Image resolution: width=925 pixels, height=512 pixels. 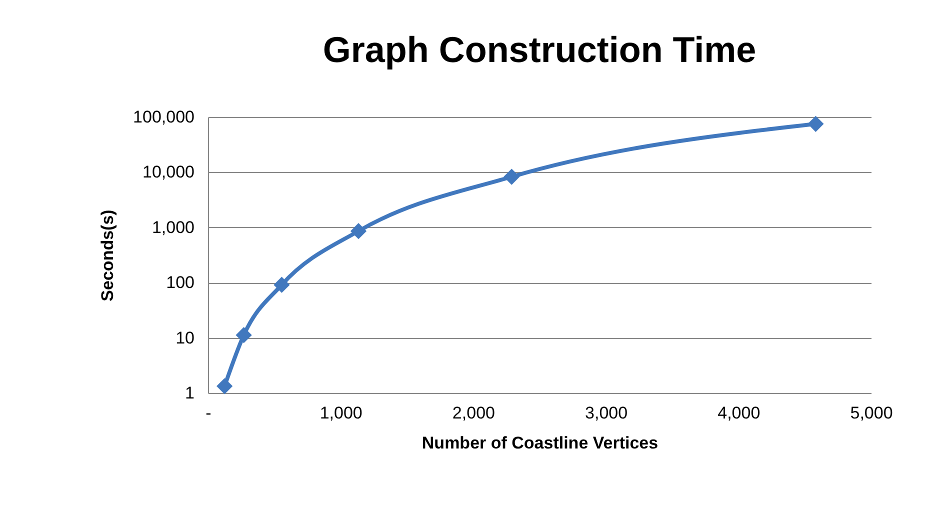 I want to click on x-tick-label: -, so click(x=209, y=413).